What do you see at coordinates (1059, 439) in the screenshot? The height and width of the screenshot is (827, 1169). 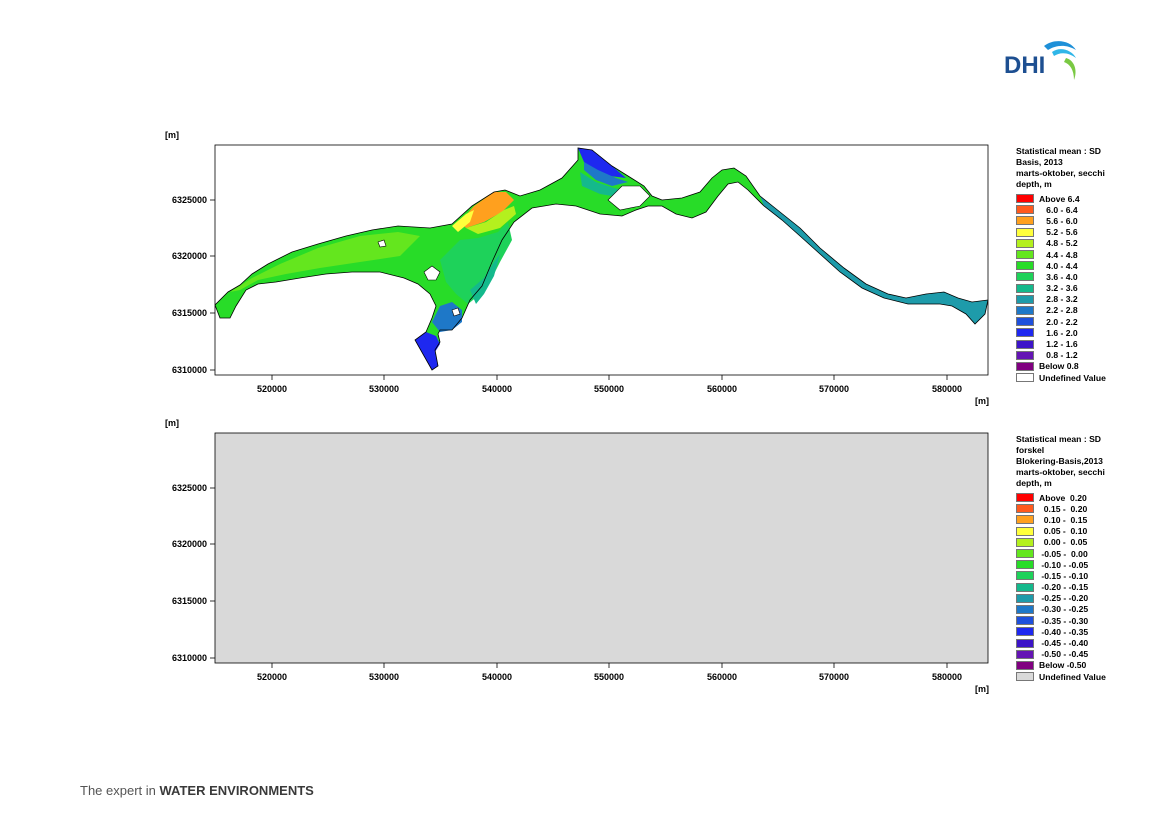 I see `bottom-legend-title-line: Statistical mean : SD` at bounding box center [1059, 439].